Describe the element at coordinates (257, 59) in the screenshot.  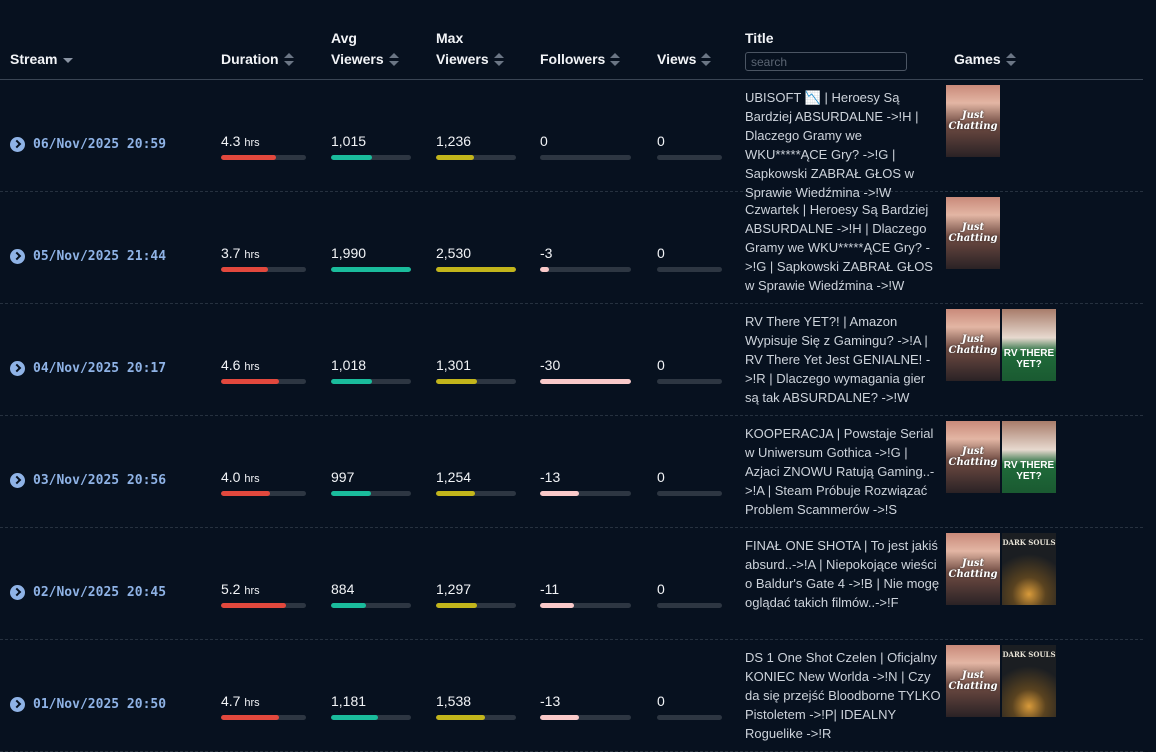
I see `column-duration: Duration` at that location.